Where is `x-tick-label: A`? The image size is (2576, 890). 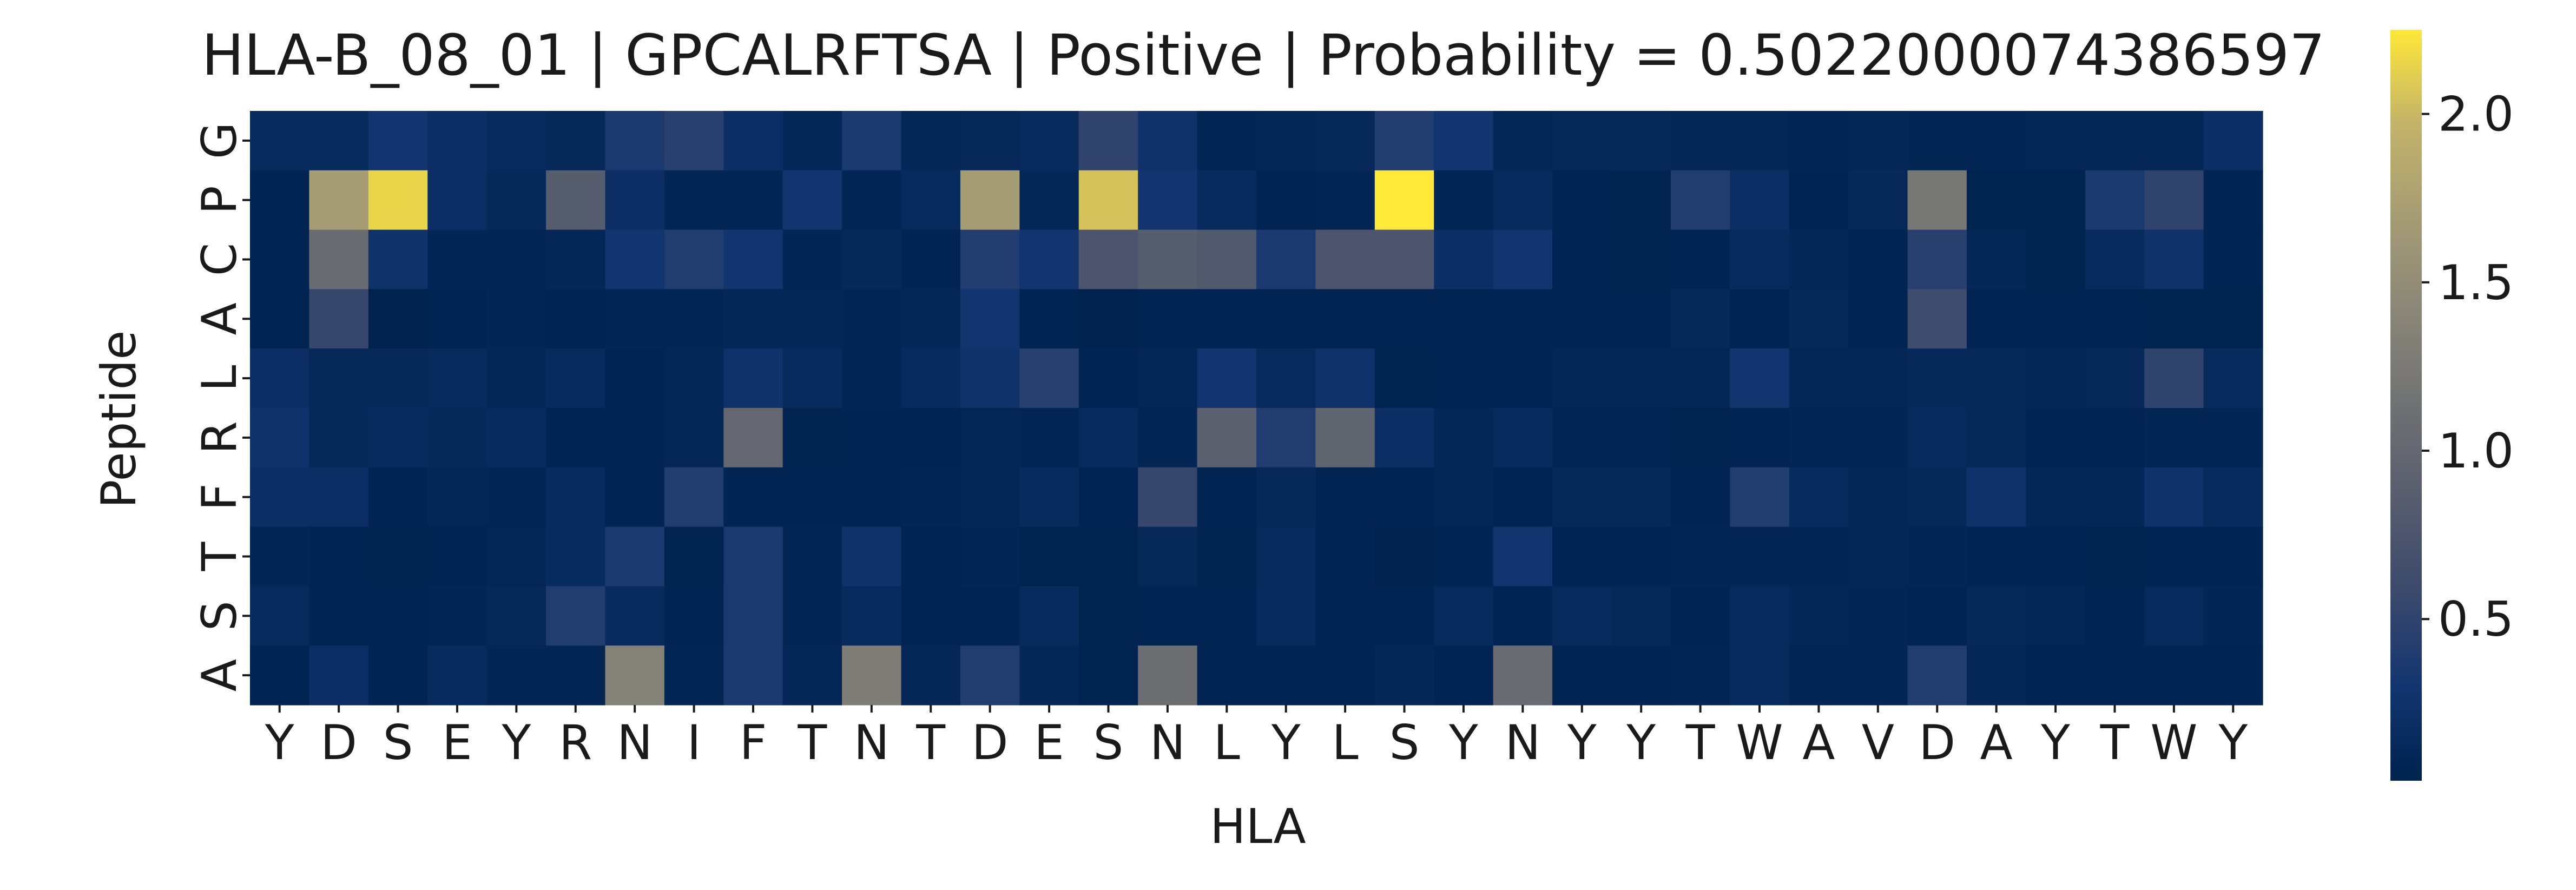
x-tick-label: A is located at coordinates (1996, 742).